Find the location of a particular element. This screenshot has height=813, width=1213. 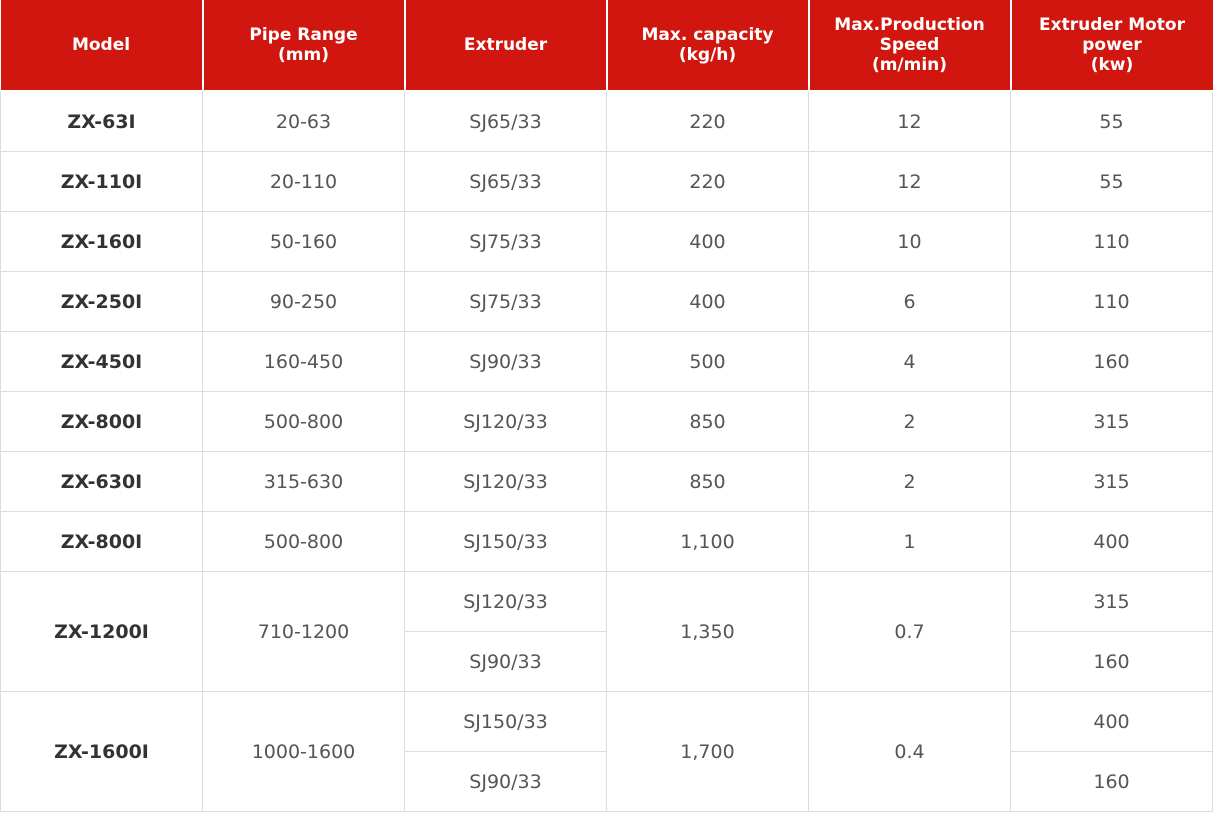

model-cell: ZX-250I is located at coordinates (101, 301).